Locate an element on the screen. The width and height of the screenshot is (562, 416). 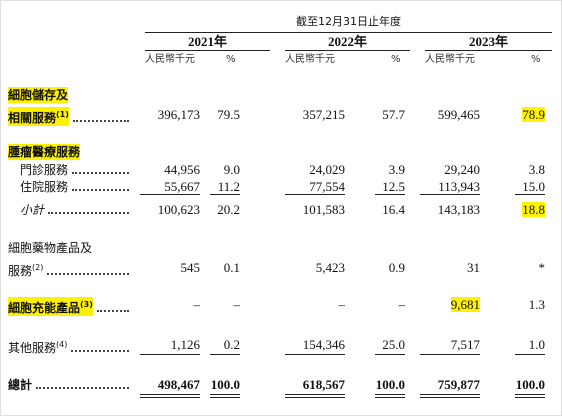
cell-value: 18.8 is located at coordinates (505, 210).